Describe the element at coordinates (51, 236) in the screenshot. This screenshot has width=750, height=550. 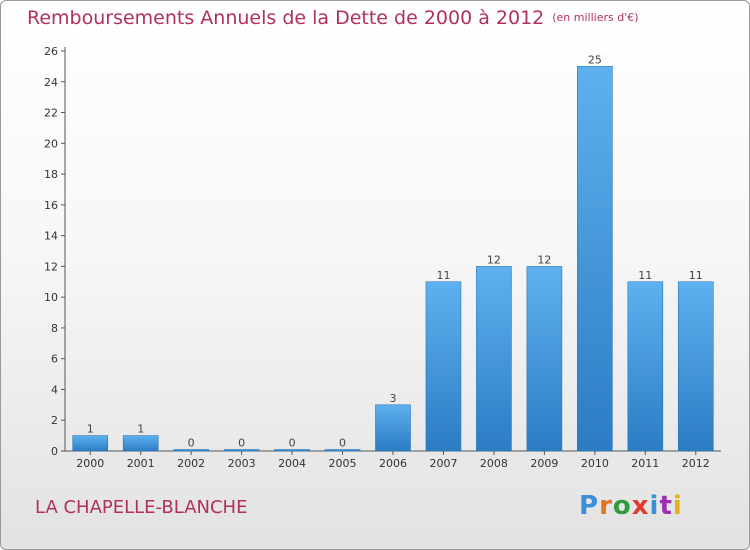
I see `y-tick-label: 14` at that location.